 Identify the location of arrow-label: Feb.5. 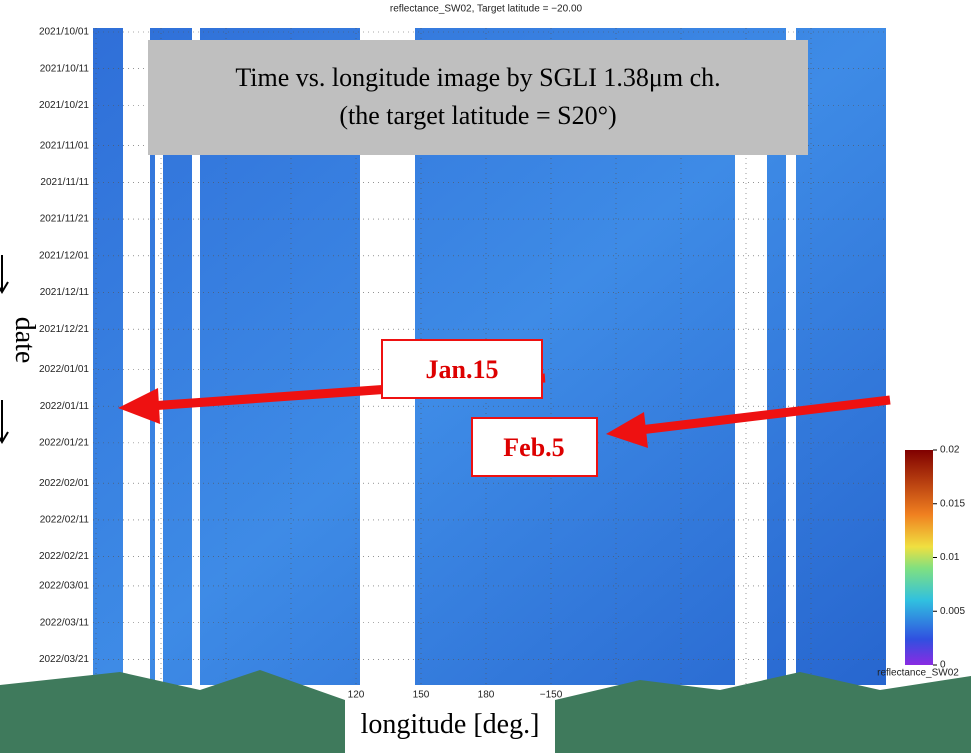
(533, 447).